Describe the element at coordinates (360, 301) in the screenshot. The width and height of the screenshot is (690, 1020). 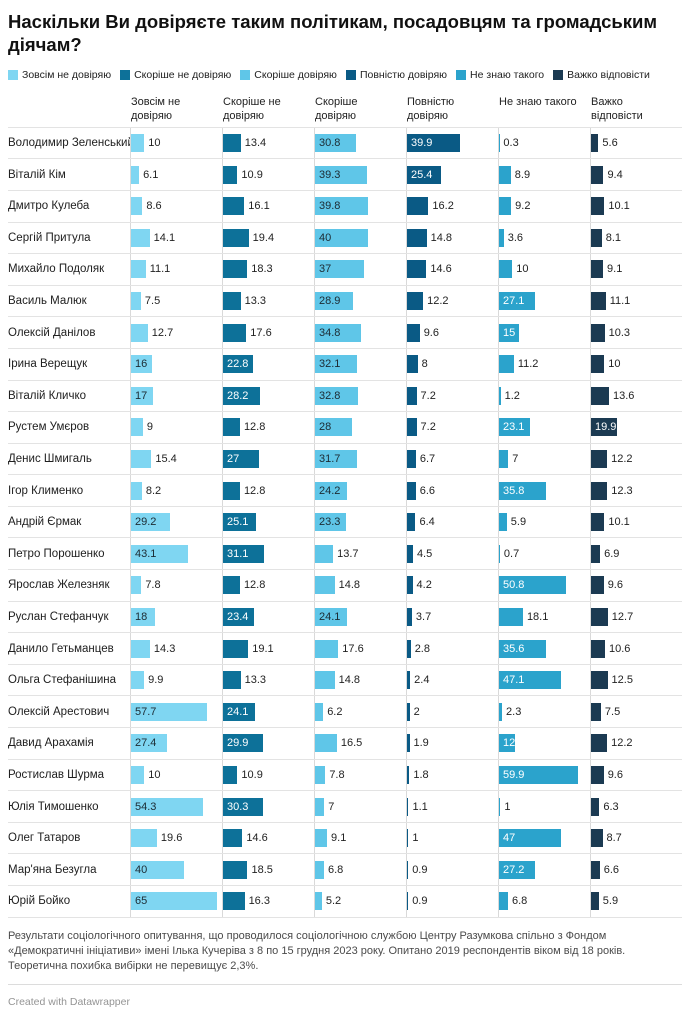
I see `bar-cell: 28.9` at that location.